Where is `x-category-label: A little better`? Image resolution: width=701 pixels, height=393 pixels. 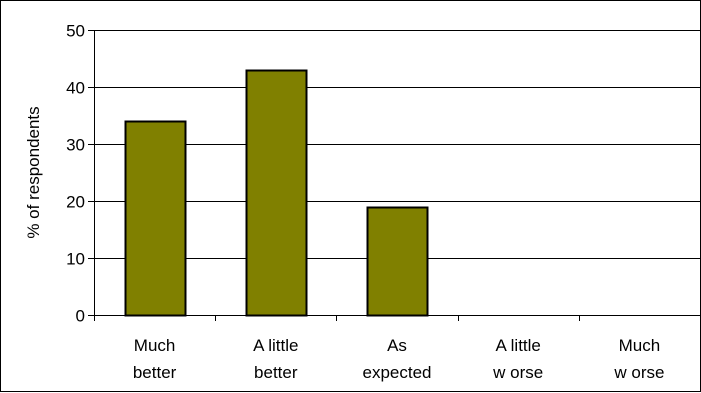 x-category-label: A little better is located at coordinates (275, 359).